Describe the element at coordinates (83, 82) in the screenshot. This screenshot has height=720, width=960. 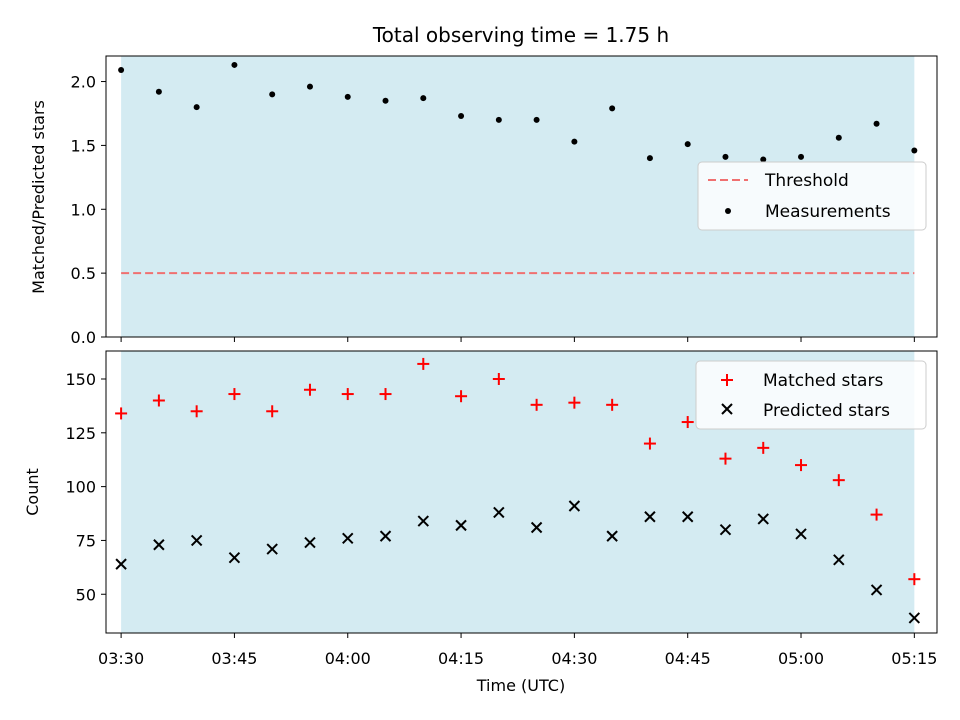
I see `top-ytick-label: 2.0` at that location.